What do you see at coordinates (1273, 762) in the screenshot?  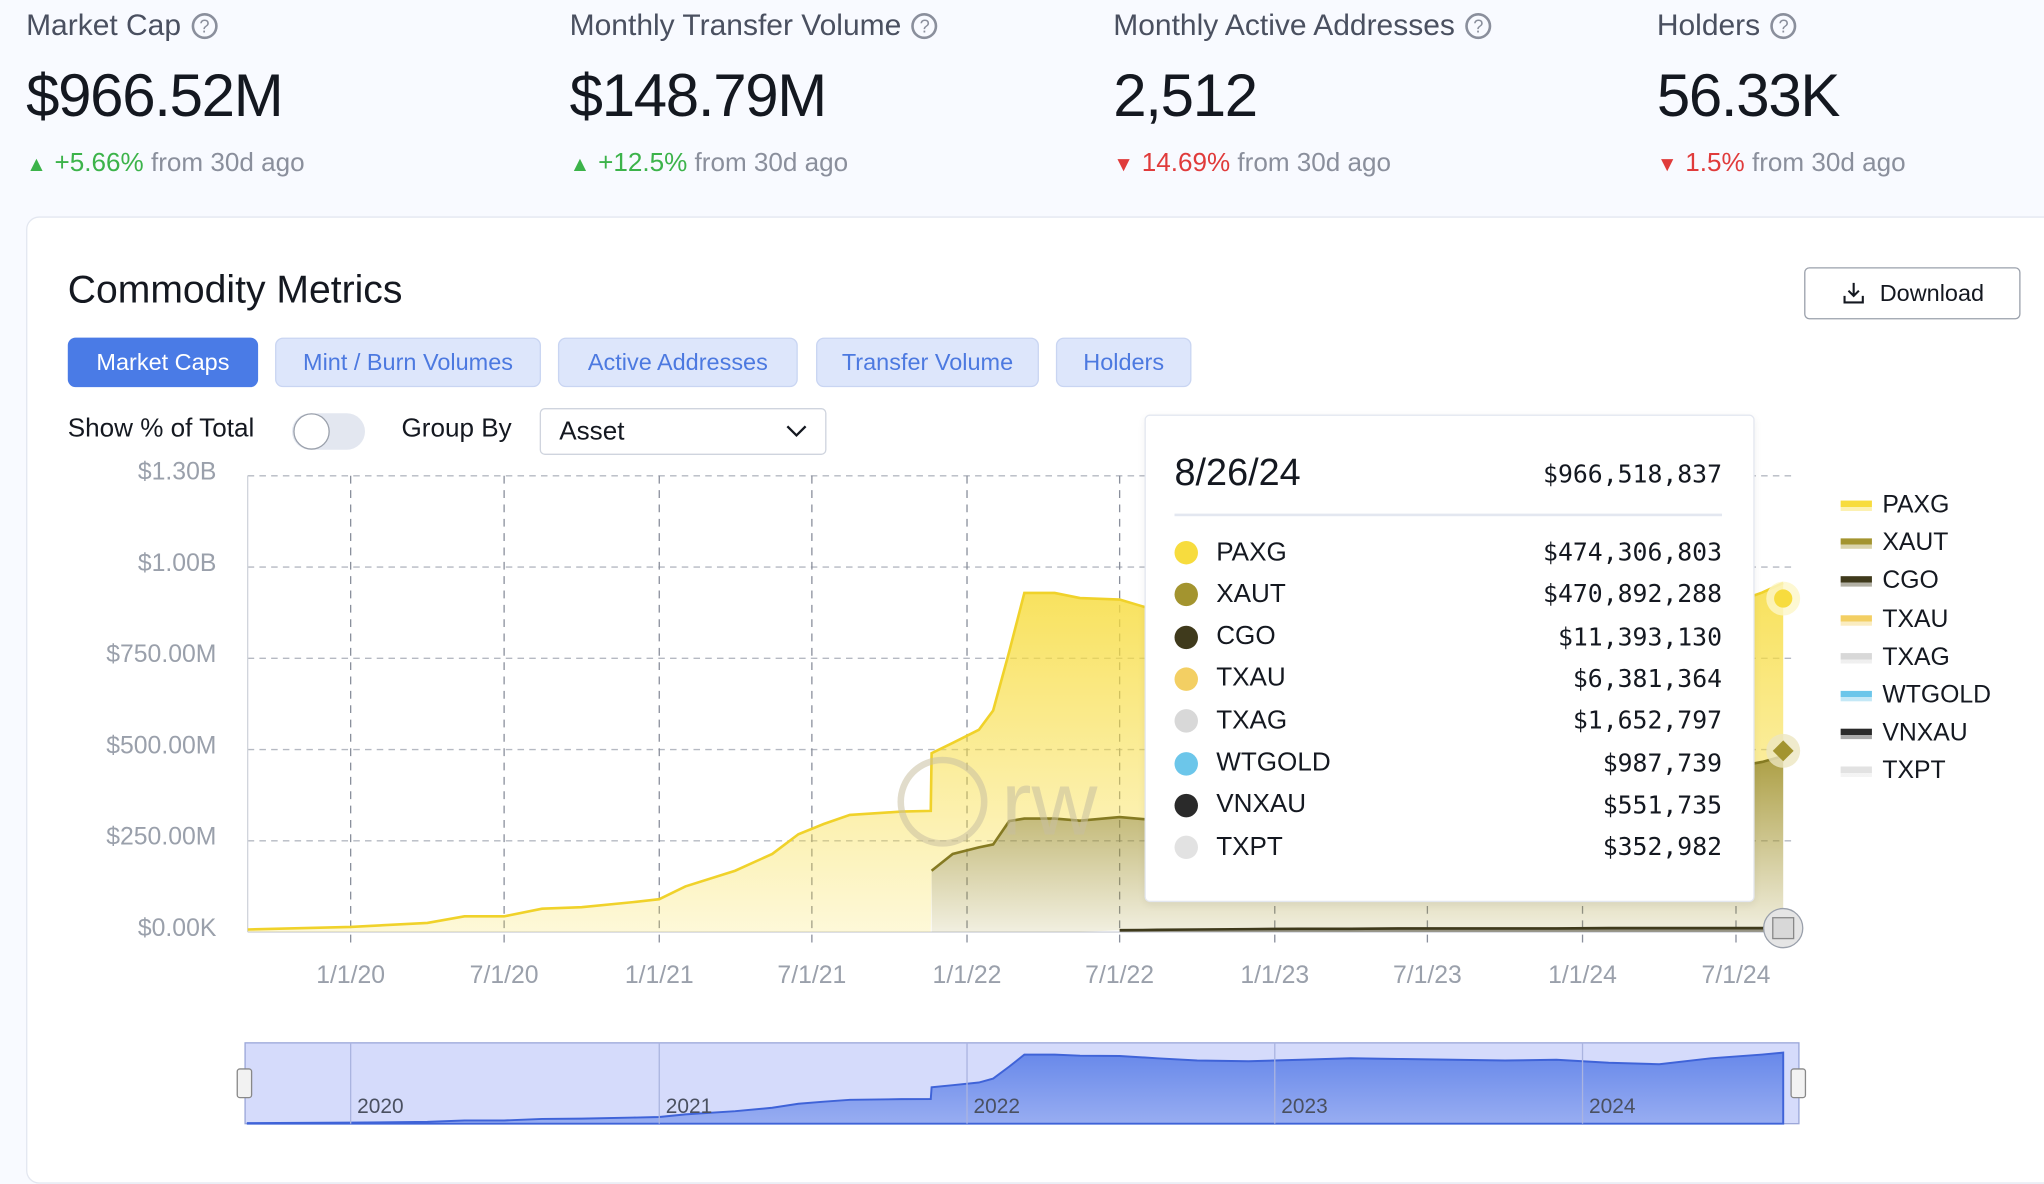 I see `tooltip-series-name: WTGOLD` at bounding box center [1273, 762].